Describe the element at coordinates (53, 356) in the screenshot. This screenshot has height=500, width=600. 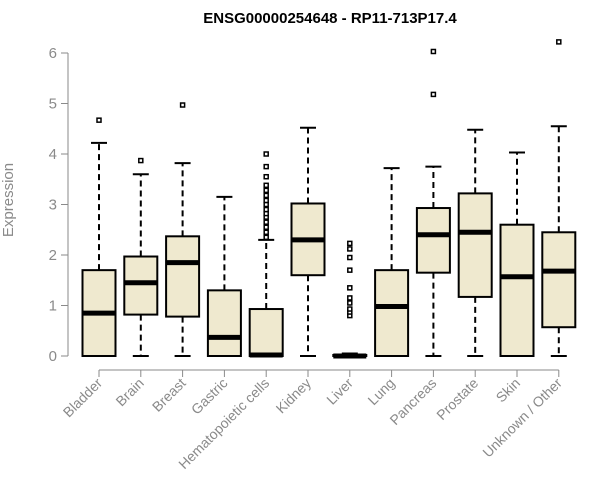
I see `y-tick-label: 0` at that location.